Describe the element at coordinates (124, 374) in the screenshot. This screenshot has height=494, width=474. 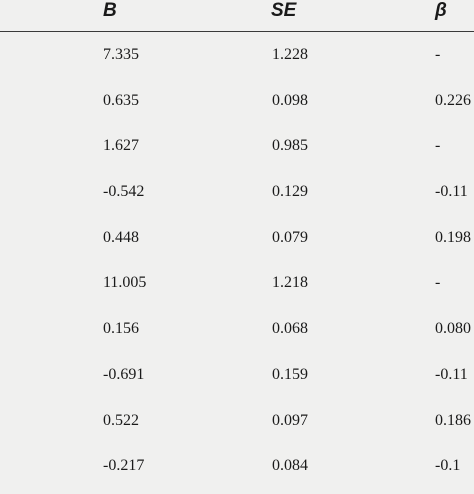
I see `cell-b: -0.691` at that location.